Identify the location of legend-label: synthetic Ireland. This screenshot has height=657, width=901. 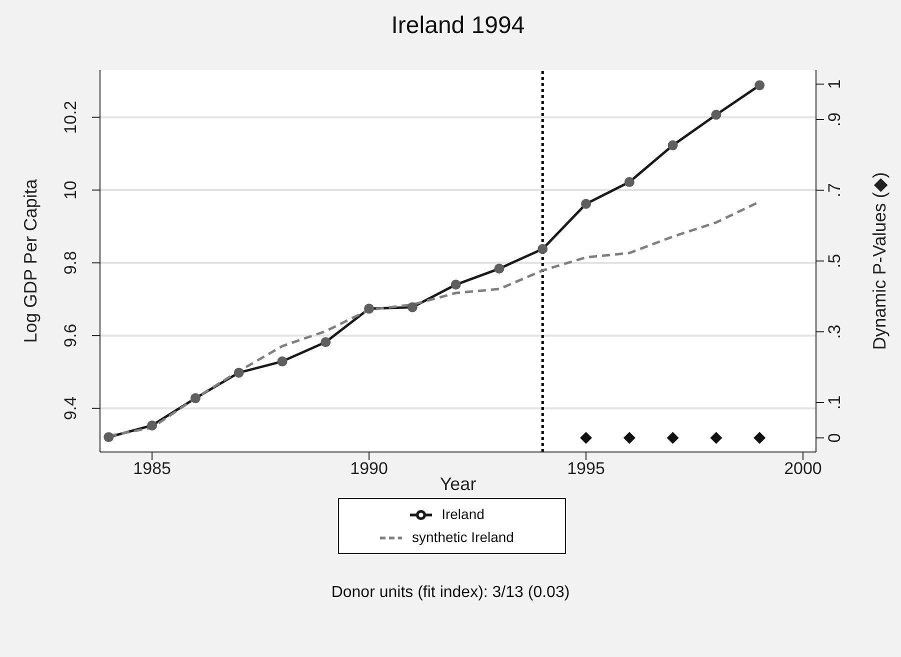
(463, 537).